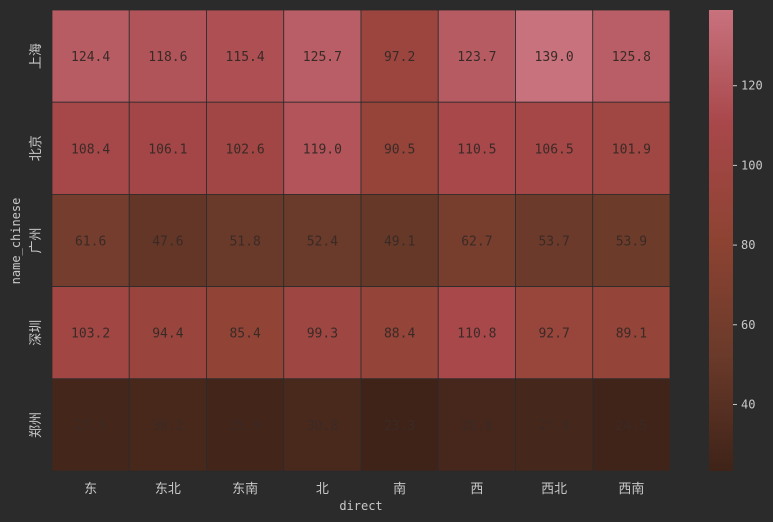 This screenshot has width=773, height=522. I want to click on x-tick-labels: 东 东北 东南 北 南 西 西北 西南, so click(364, 489).